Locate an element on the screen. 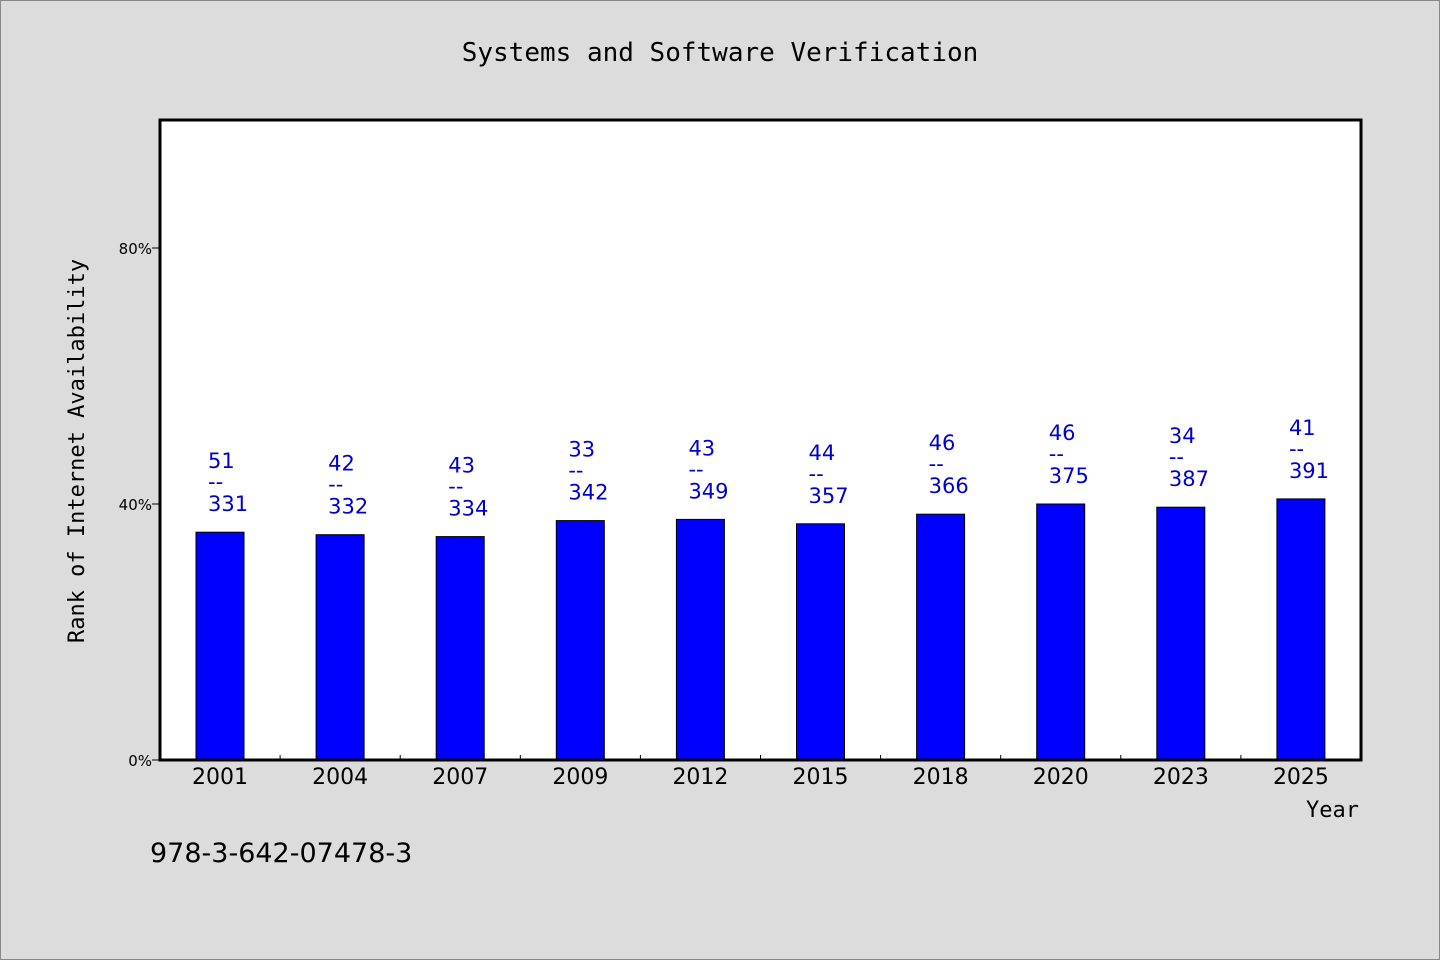 Image resolution: width=1440 pixels, height=960 pixels. bar-2018 is located at coordinates (941, 637).